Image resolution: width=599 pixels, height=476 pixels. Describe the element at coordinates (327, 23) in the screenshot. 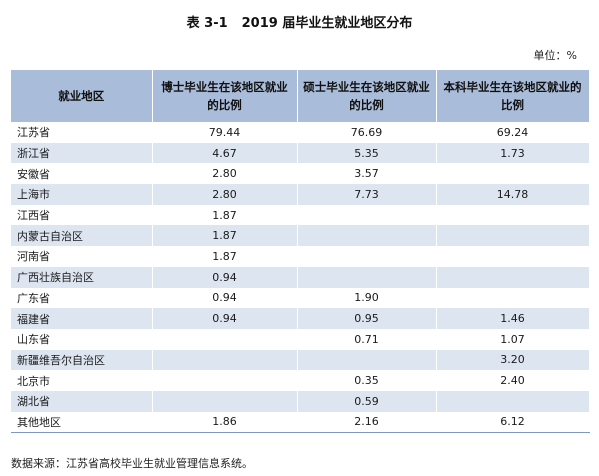

I see `table-title-text: 2019 届毕业生就业地区分布` at that location.